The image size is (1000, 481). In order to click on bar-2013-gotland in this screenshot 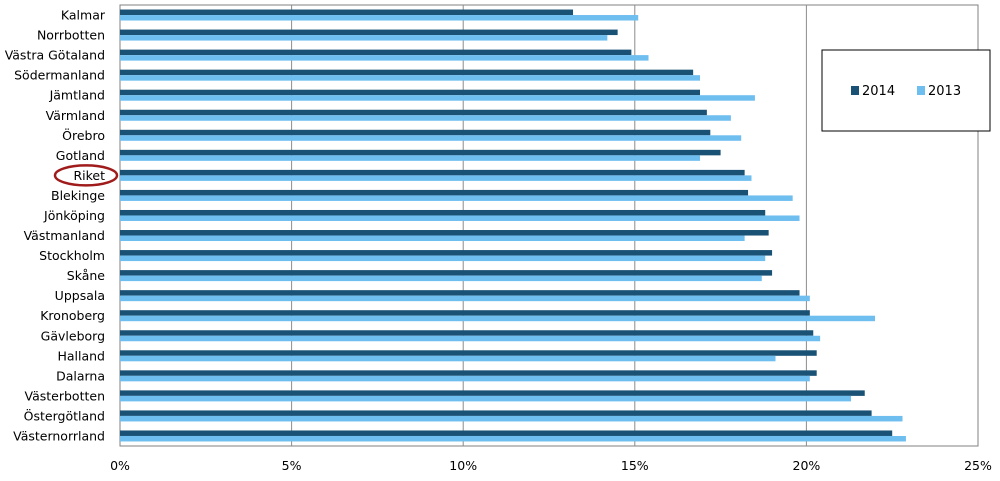, I will do `click(410, 158)`.